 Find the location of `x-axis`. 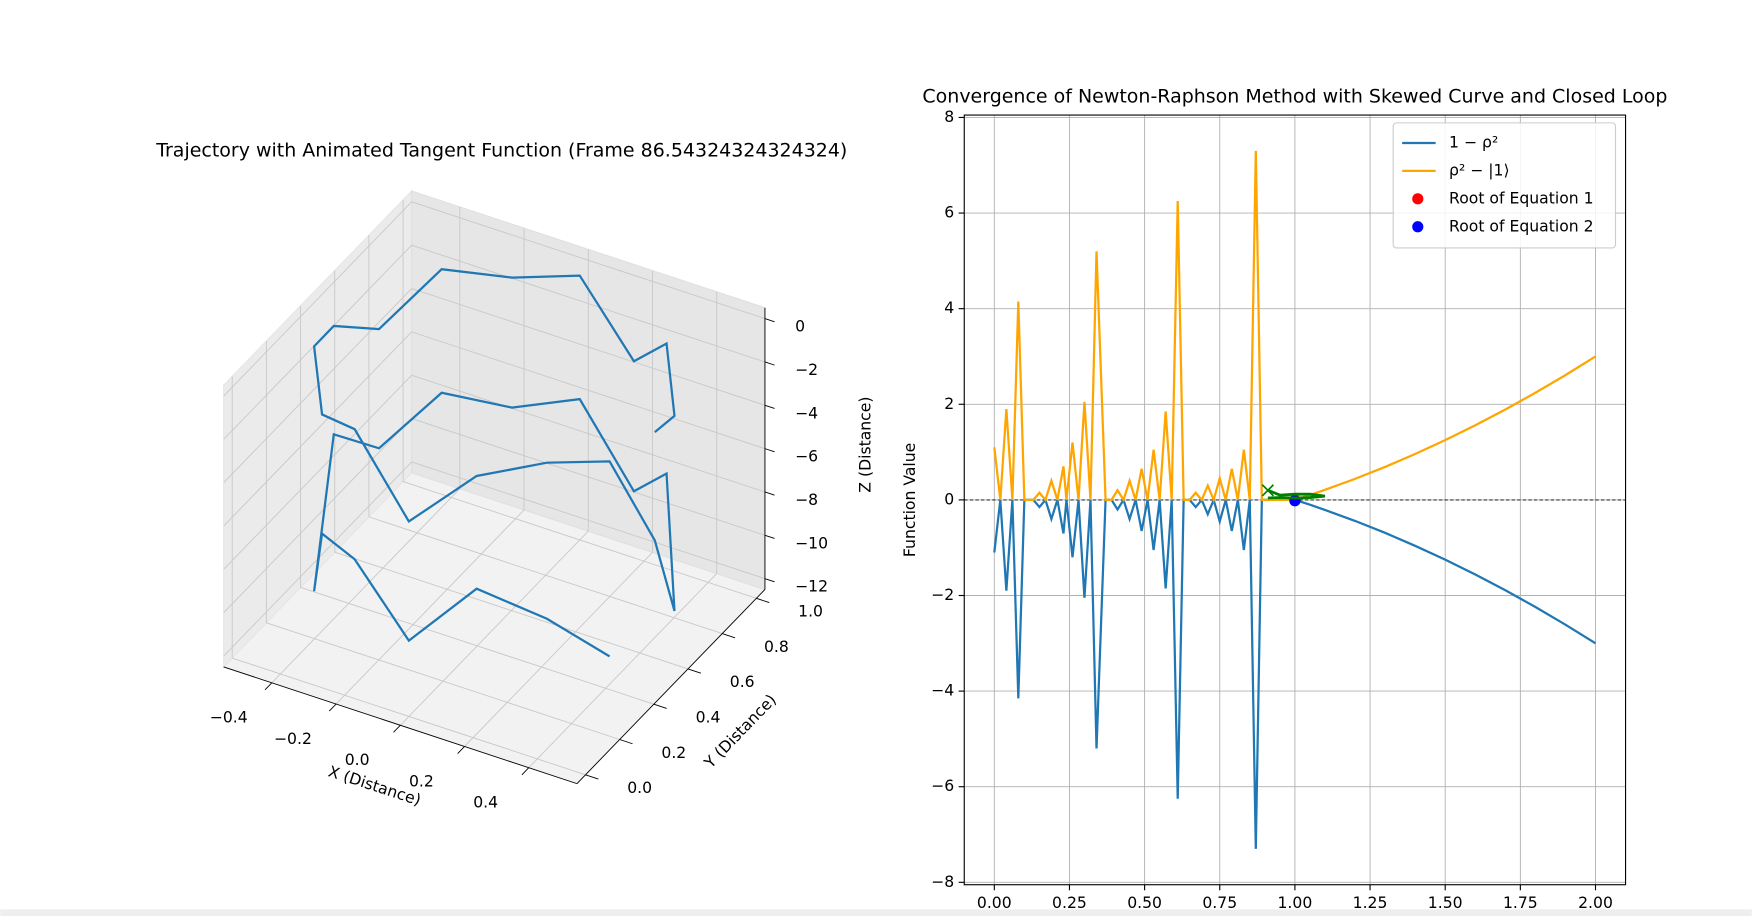

x-axis is located at coordinates (400, 725).